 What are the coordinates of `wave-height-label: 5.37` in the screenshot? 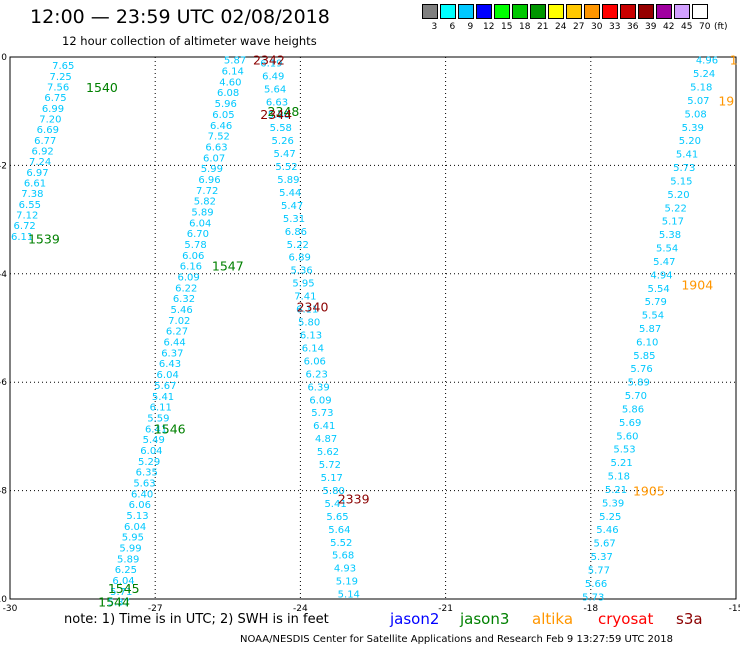 It's located at (602, 557).